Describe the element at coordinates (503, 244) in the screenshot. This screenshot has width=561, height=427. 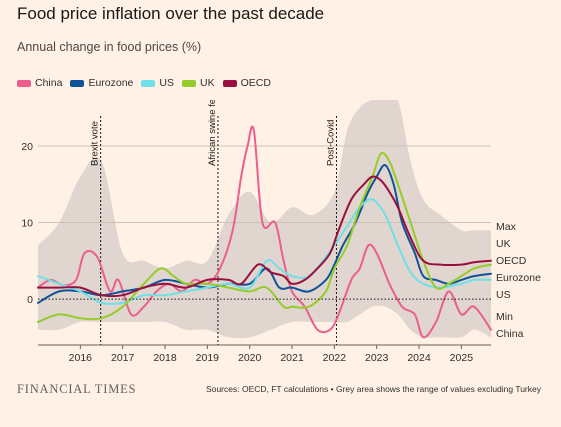
I see `end-label-uk: UK` at that location.